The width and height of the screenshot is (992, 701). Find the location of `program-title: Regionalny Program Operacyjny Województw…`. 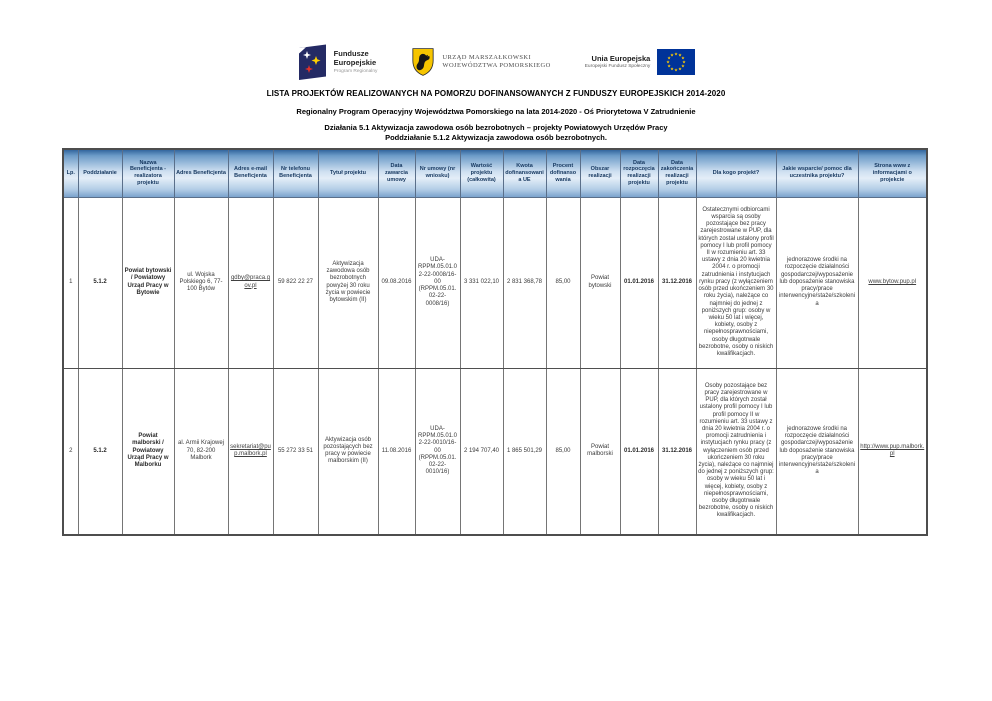

program-title: Regionalny Program Operacyjny Województw… is located at coordinates (496, 111).